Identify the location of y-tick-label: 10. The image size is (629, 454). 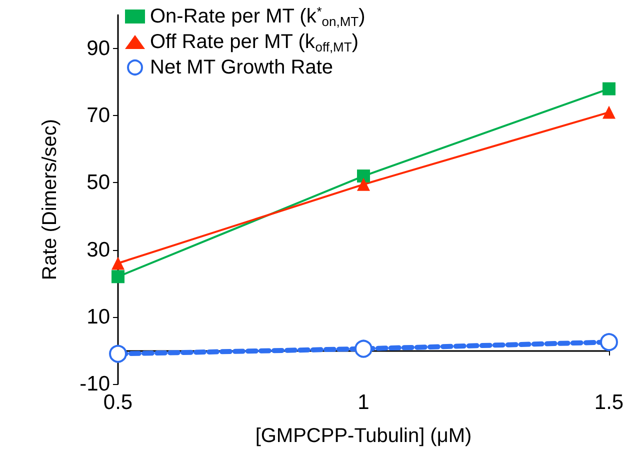
(98, 316).